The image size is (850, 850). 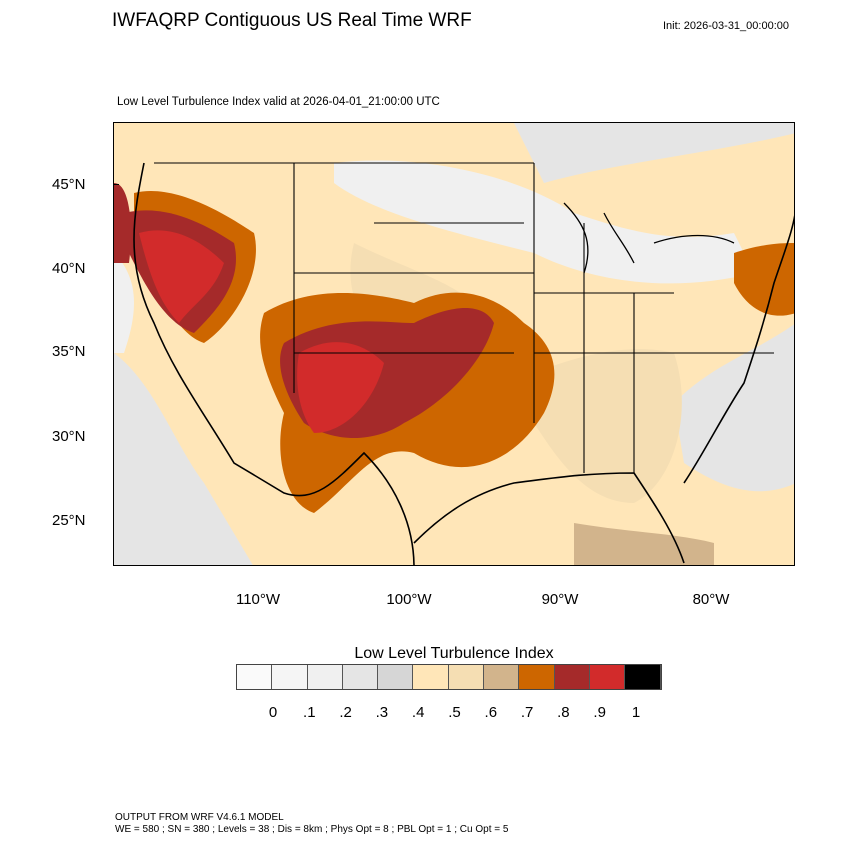 I want to click on lat-tick, so click(x=116, y=184).